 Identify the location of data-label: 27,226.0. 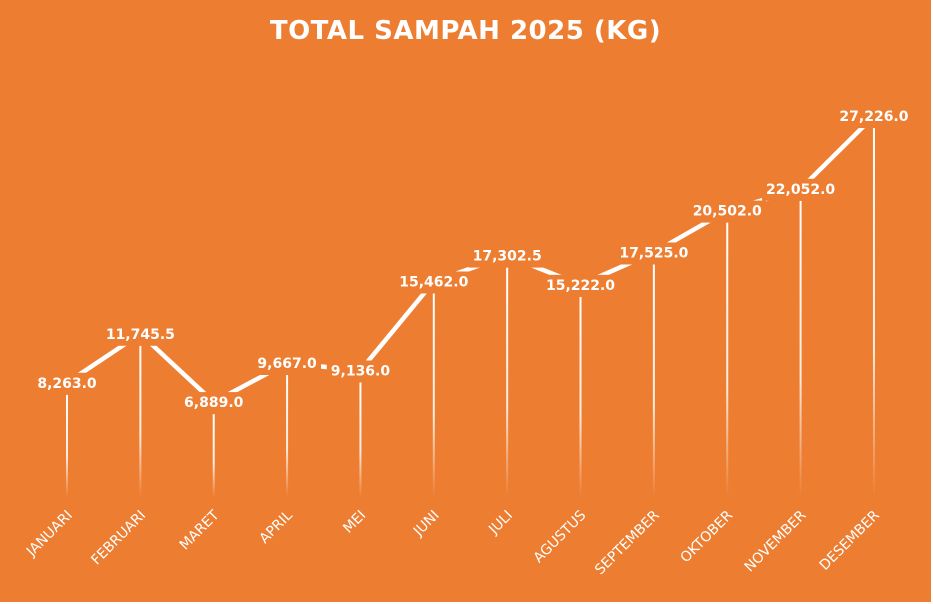
(873, 117).